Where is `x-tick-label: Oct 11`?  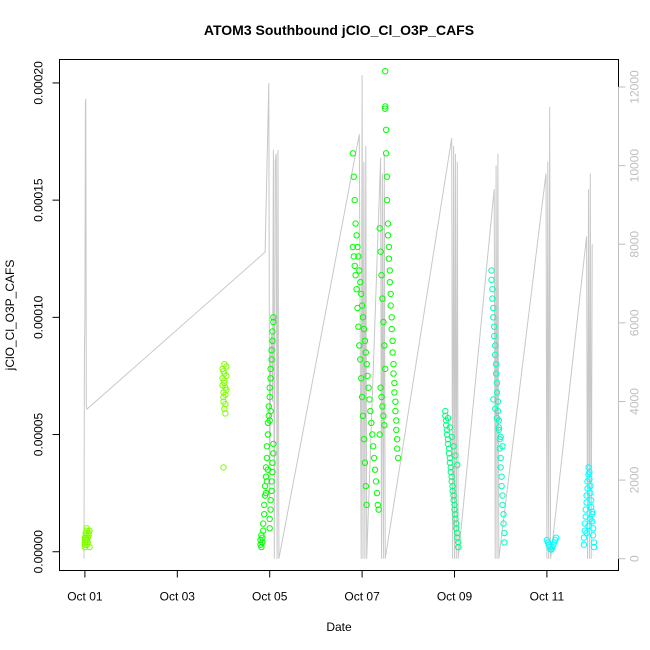
x-tick-label: Oct 11 is located at coordinates (547, 597).